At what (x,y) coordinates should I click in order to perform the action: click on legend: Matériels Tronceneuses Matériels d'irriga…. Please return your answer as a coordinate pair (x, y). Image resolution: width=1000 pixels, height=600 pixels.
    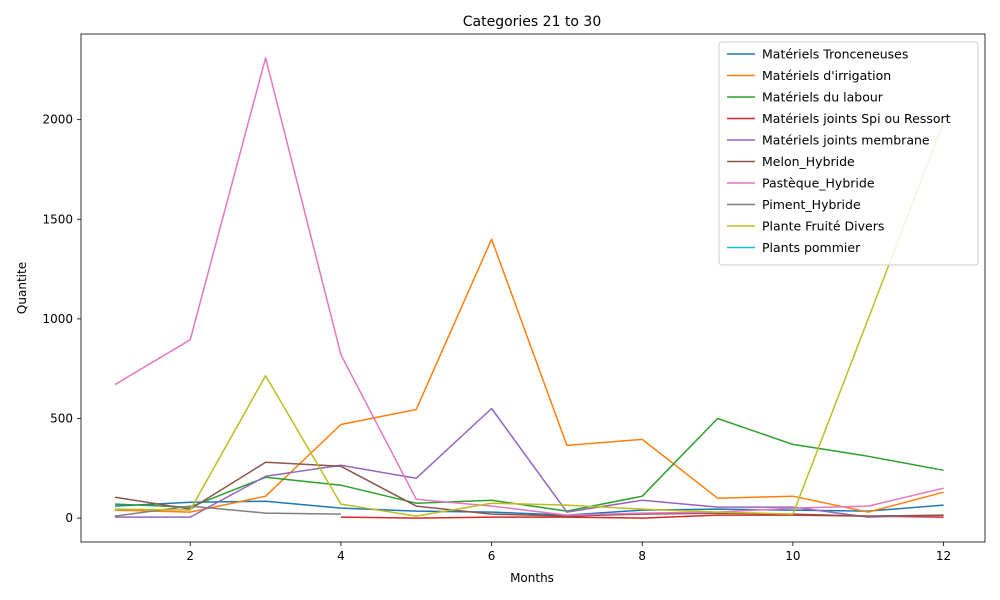
    Looking at the image, I should click on (848, 153).